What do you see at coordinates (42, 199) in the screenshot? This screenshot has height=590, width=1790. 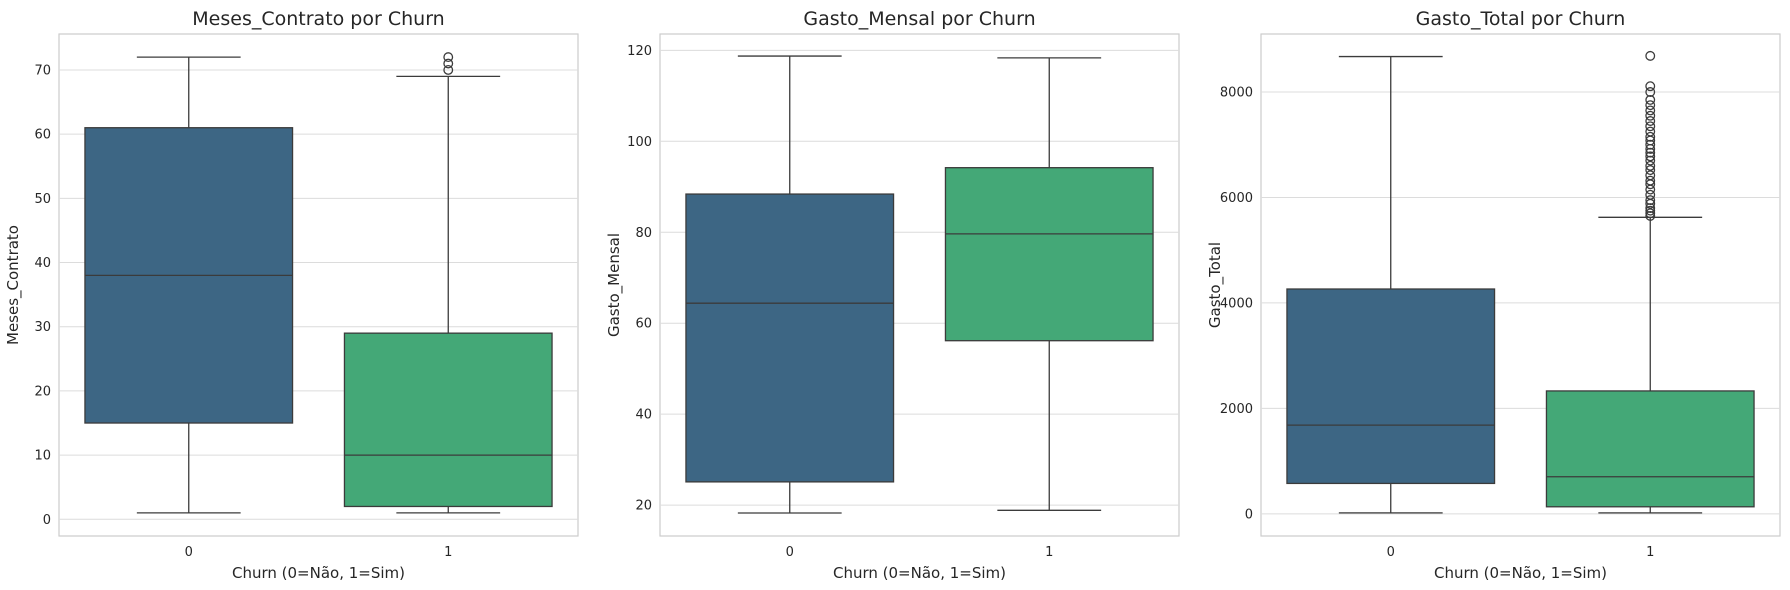 I see `y-tick-label: 50` at bounding box center [42, 199].